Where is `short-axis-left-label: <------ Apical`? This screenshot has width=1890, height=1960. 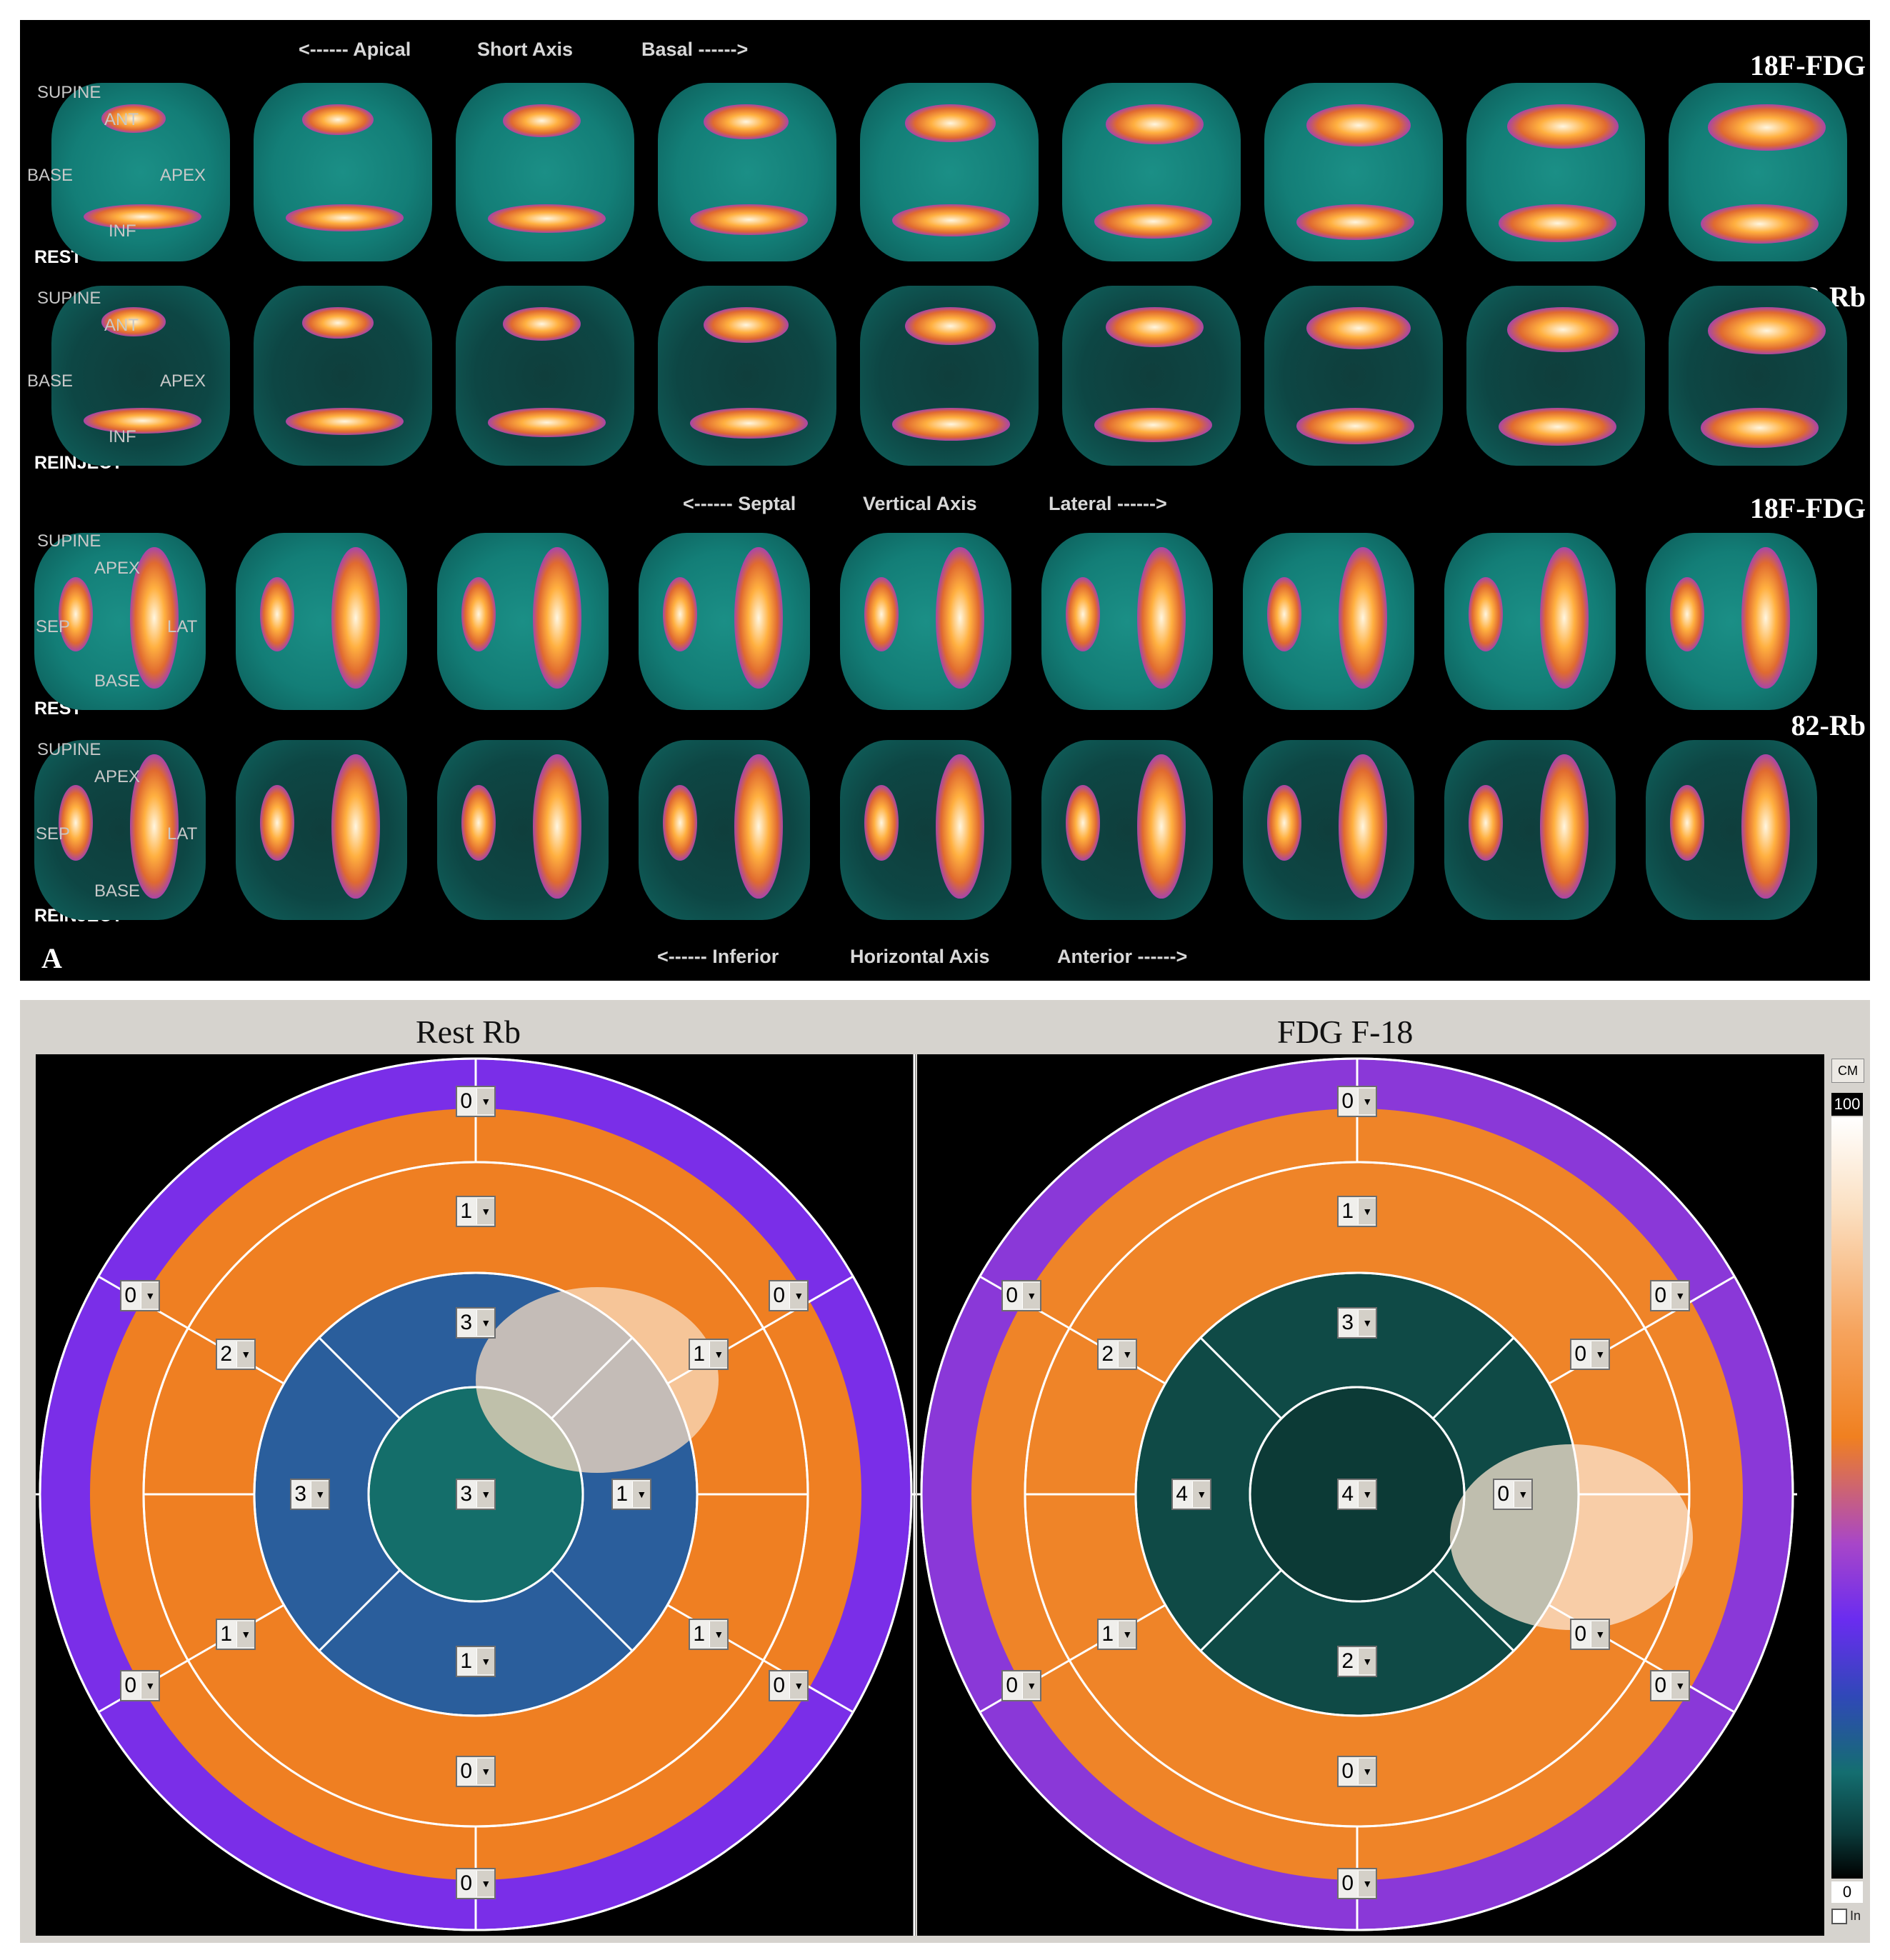 short-axis-left-label: <------ Apical is located at coordinates (355, 49).